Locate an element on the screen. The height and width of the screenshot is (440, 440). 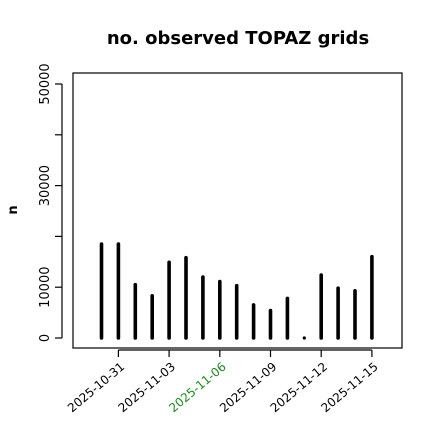
y-tick-label: 0 is located at coordinates (45, 338).